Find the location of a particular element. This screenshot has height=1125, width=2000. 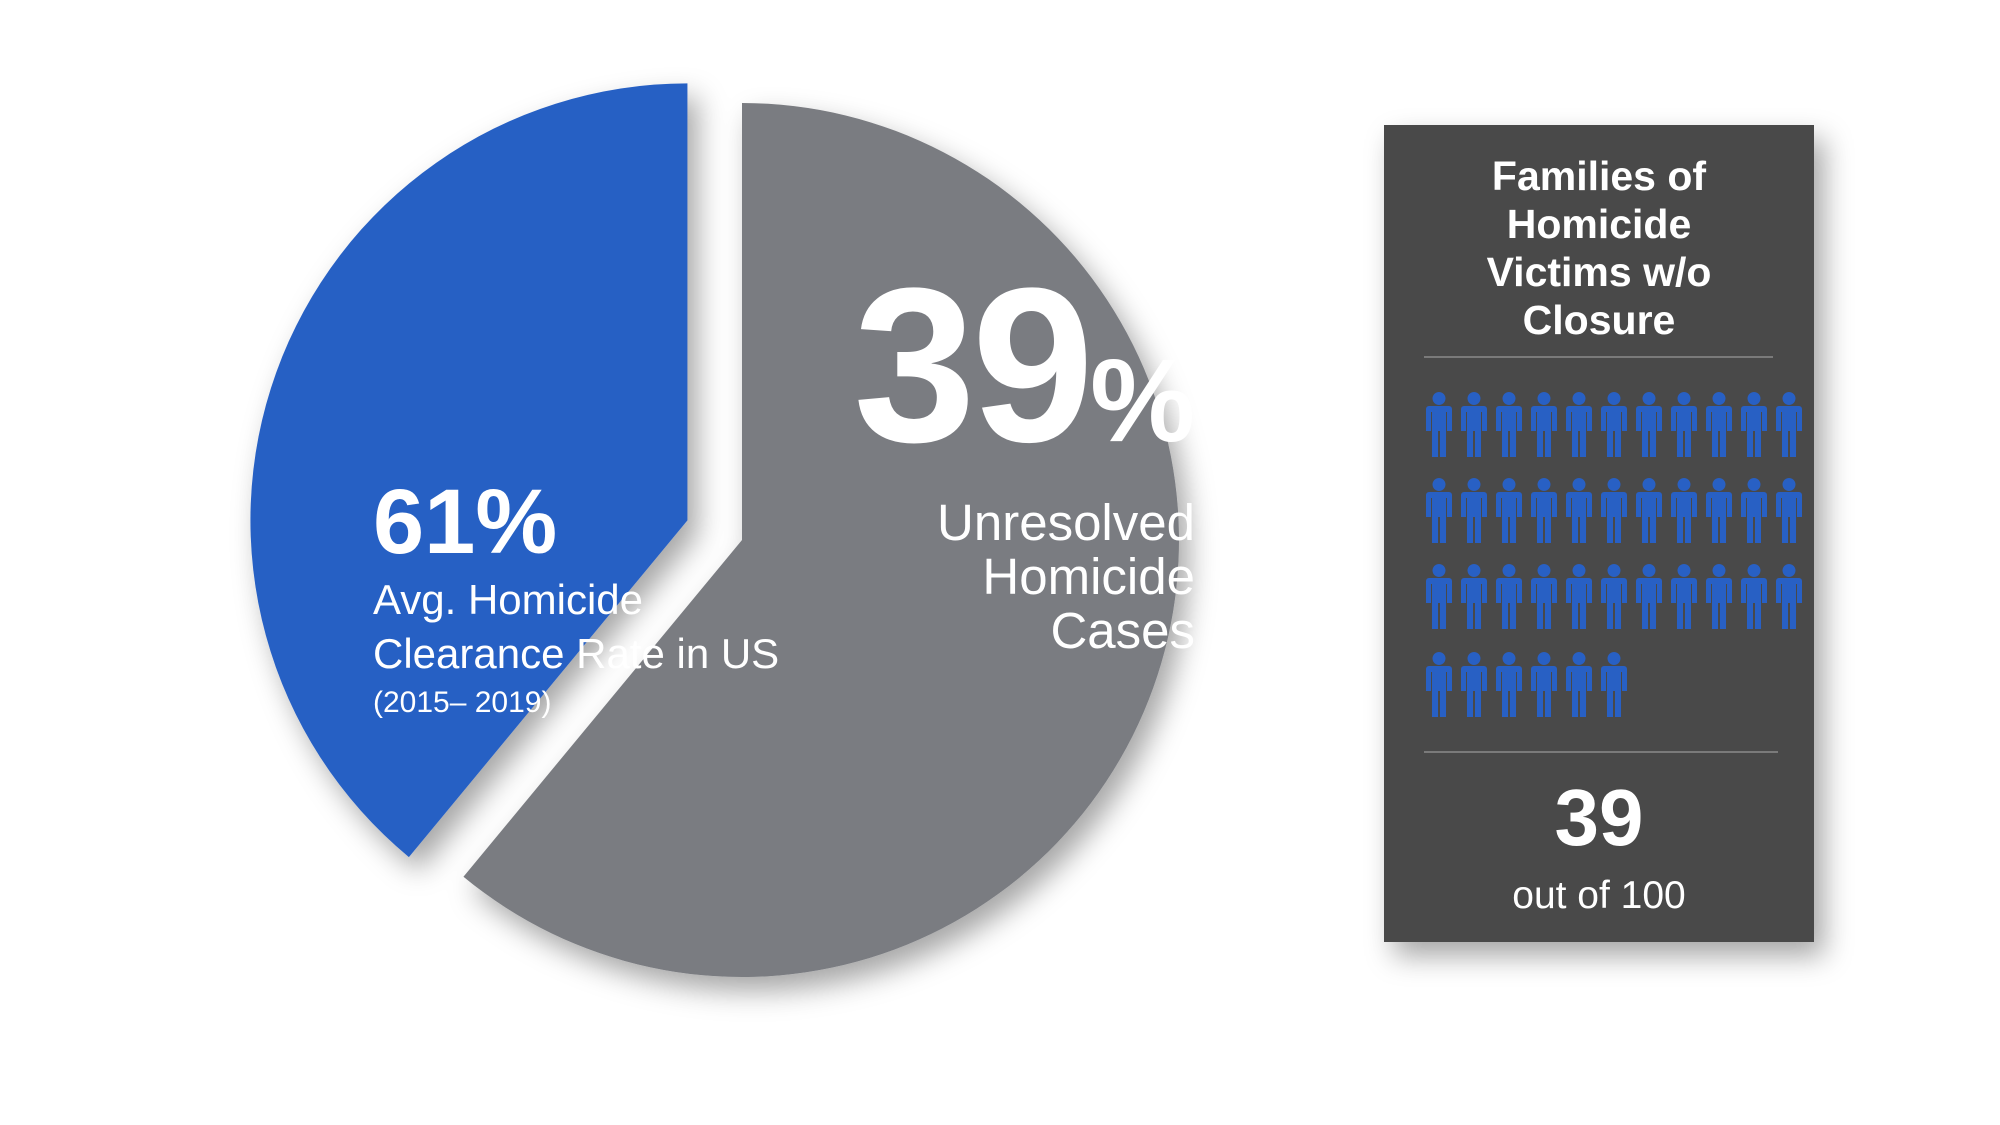

panel-title: Families of Homicide Victims w/o Closure is located at coordinates (1599, 248).